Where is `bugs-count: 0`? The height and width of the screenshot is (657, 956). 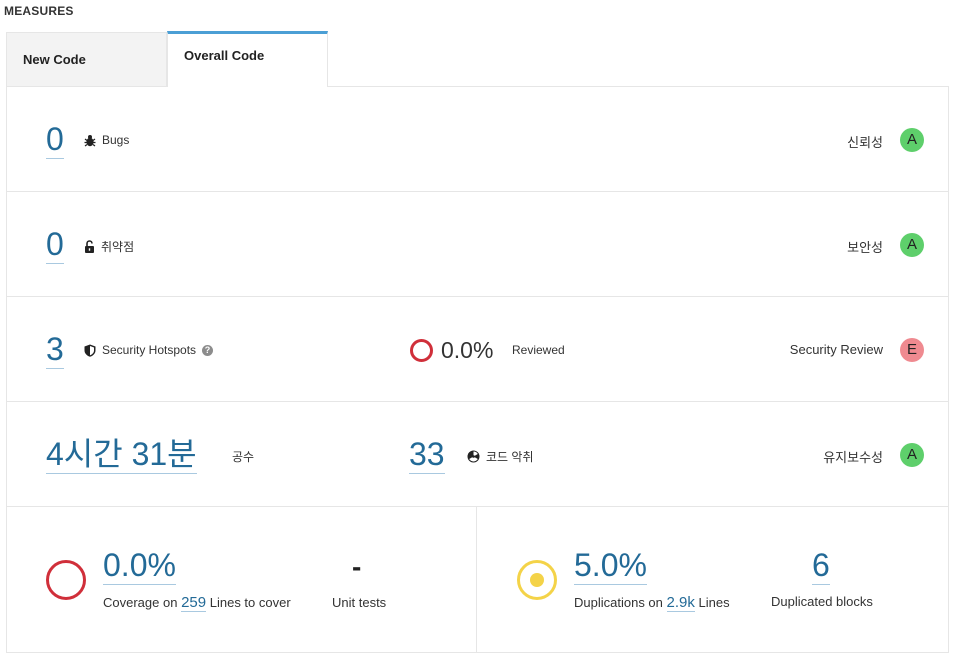
bugs-count: 0 is located at coordinates (55, 140).